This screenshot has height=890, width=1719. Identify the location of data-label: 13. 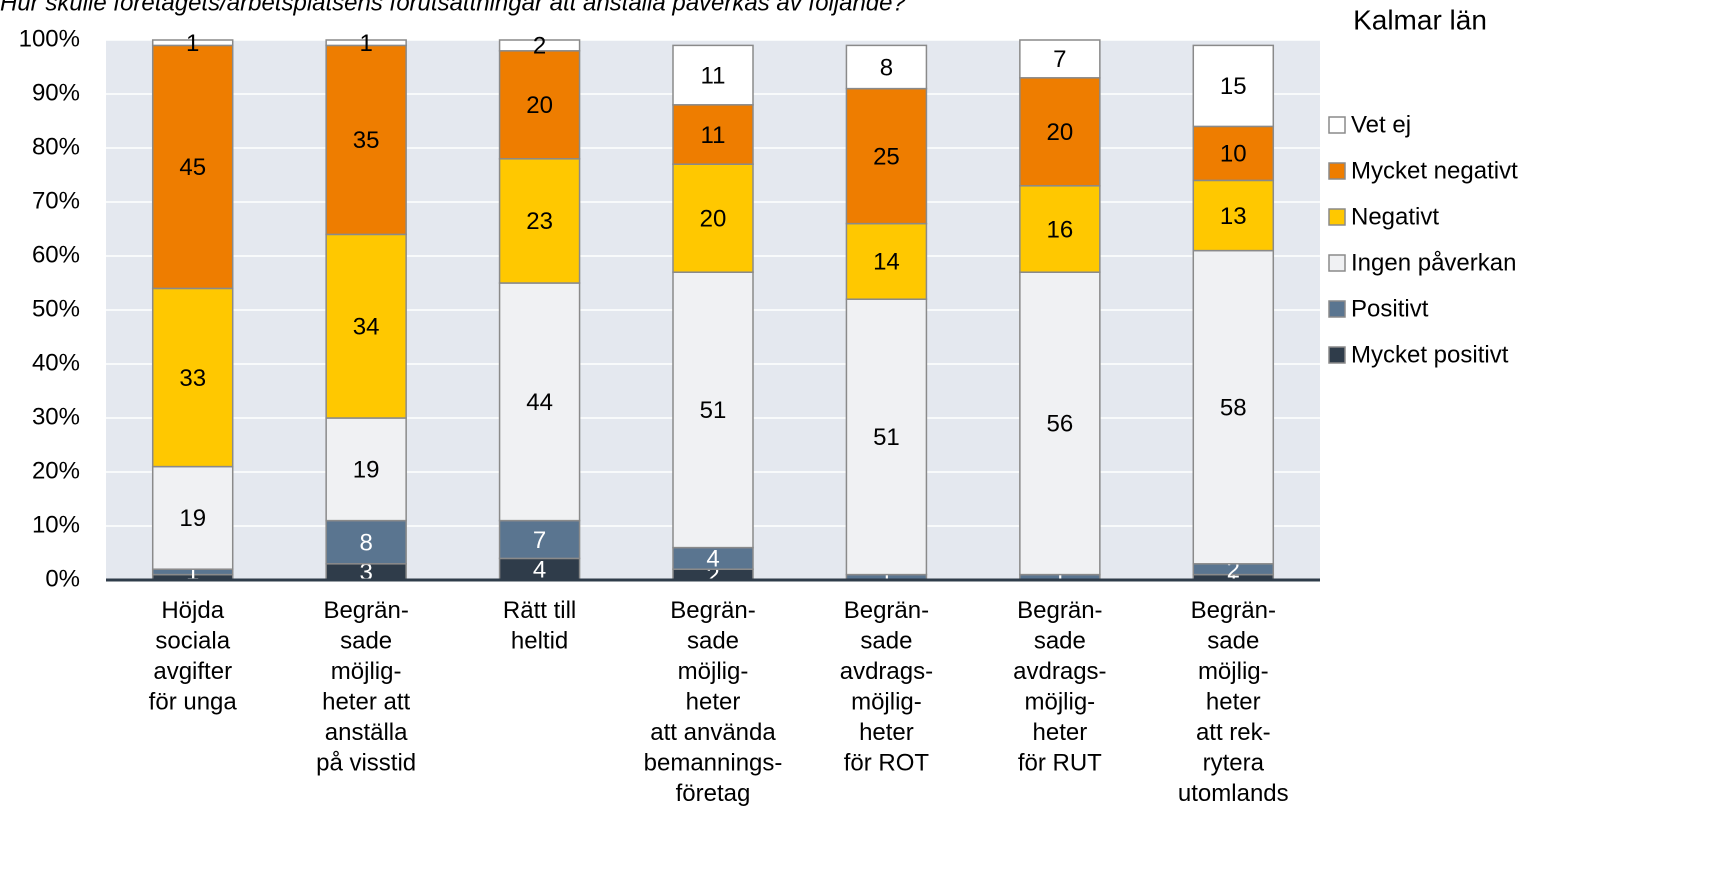
(1233, 216).